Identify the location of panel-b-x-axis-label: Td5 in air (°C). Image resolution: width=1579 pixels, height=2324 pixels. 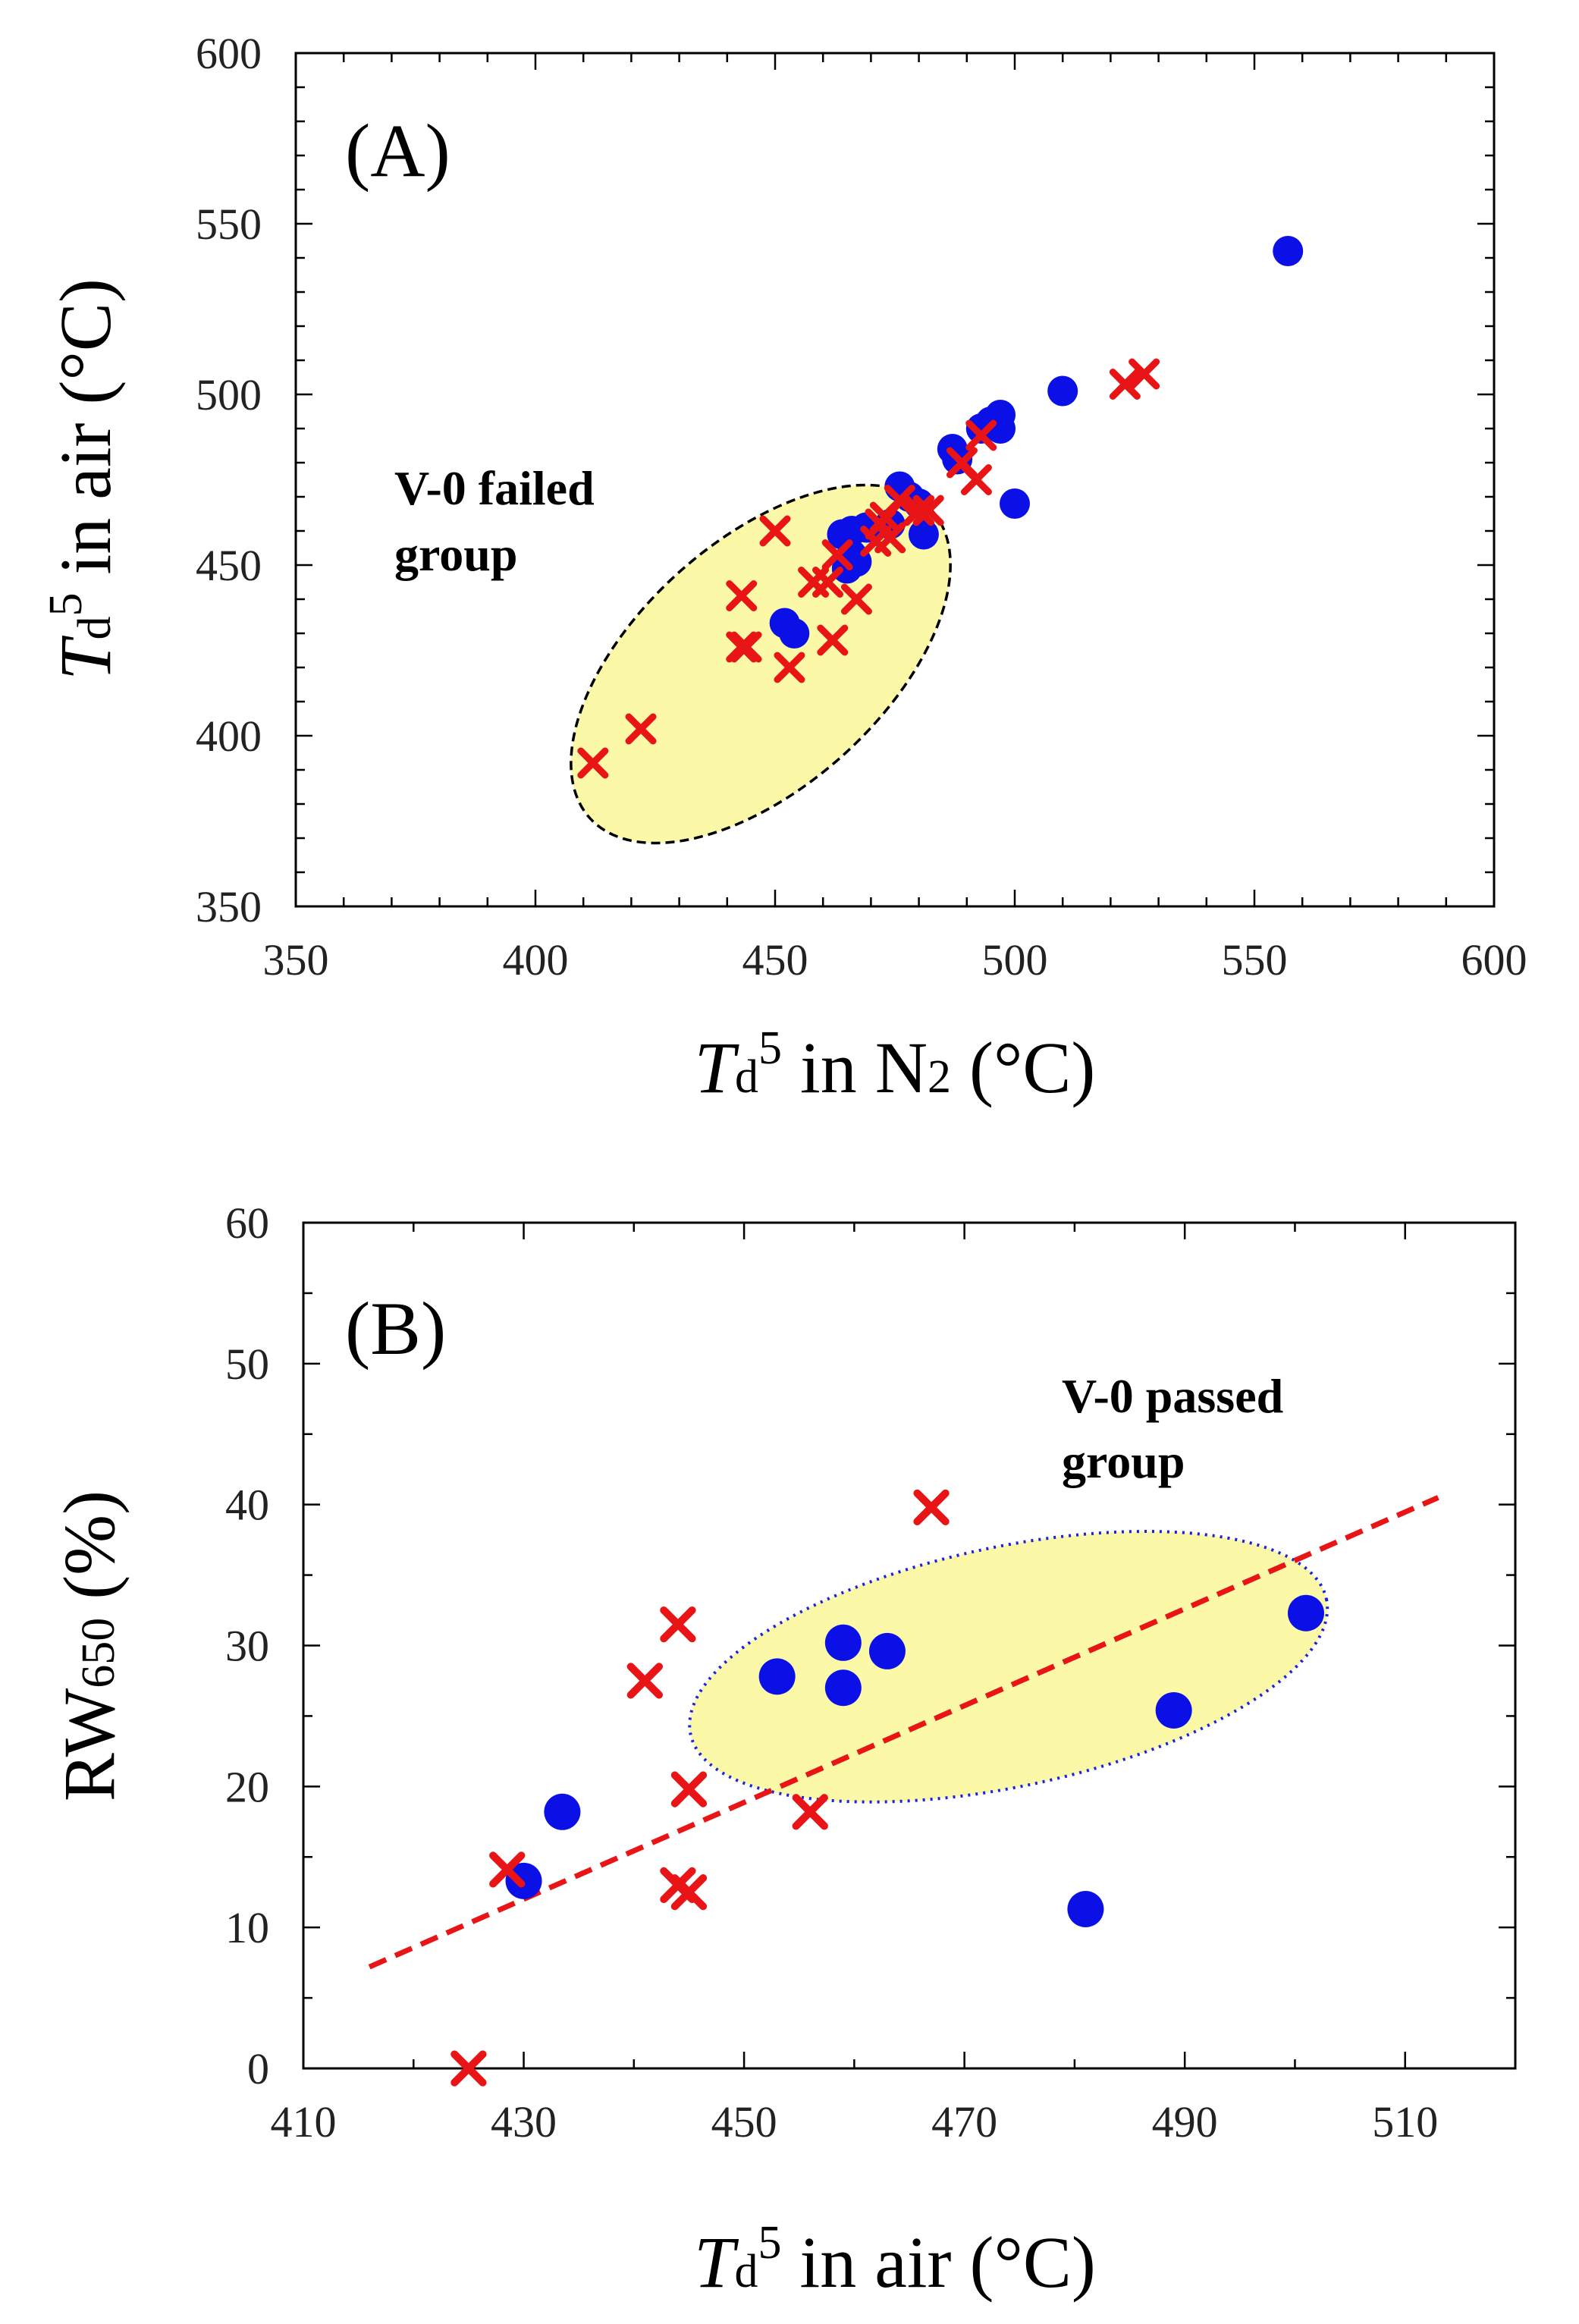
(895, 2260).